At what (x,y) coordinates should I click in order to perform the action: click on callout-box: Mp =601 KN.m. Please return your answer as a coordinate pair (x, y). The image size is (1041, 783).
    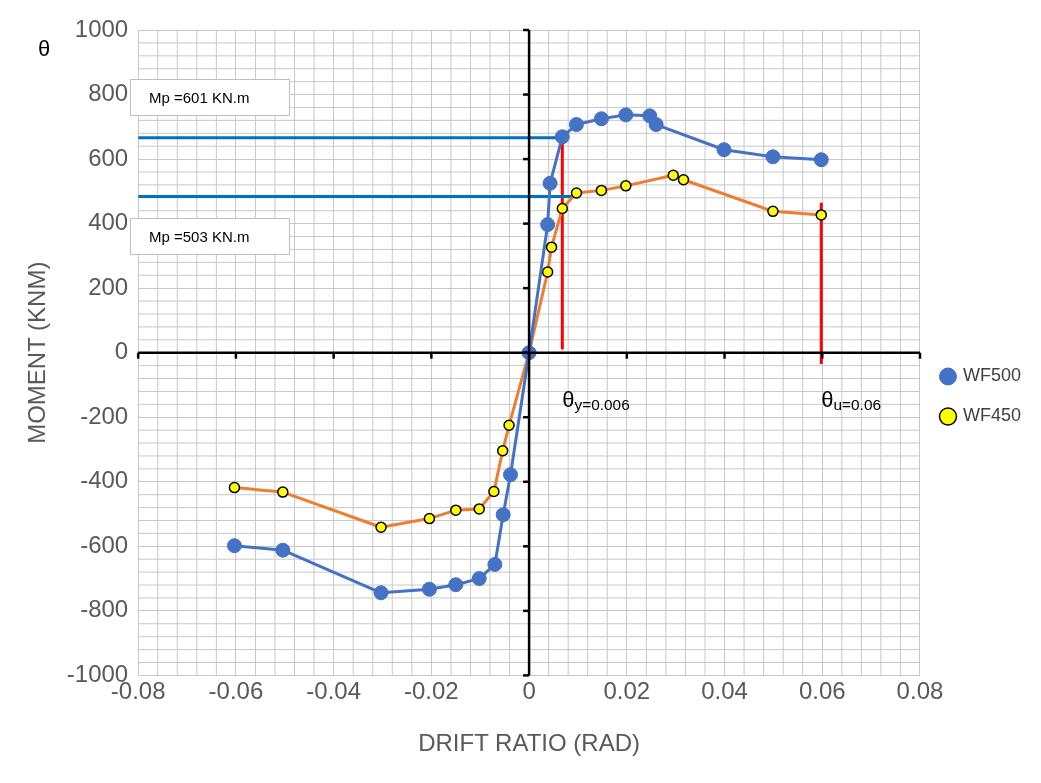
    Looking at the image, I should click on (210, 97).